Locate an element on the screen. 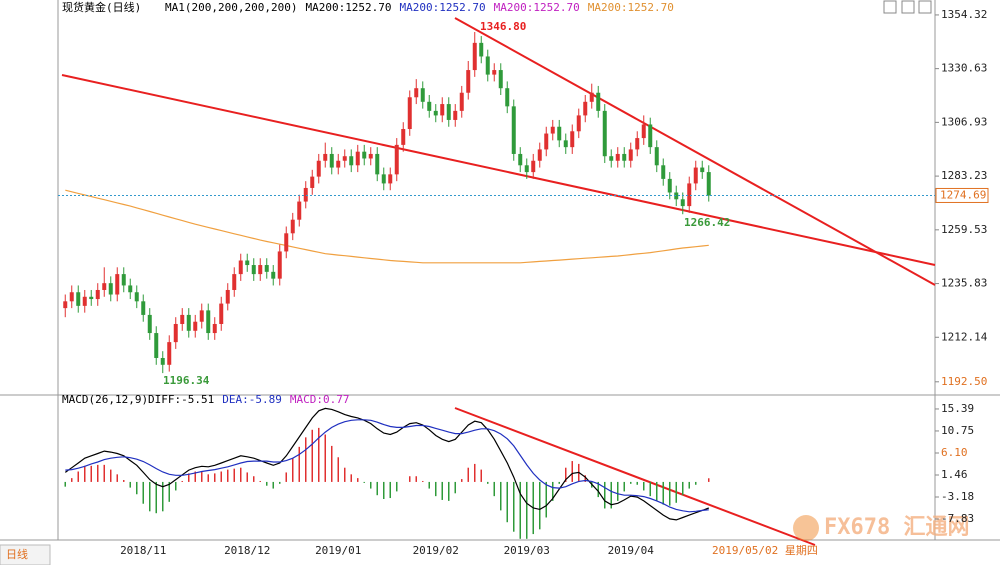 The width and height of the screenshot is (1000, 565). legend-label: MACD:0.77 is located at coordinates (320, 399).